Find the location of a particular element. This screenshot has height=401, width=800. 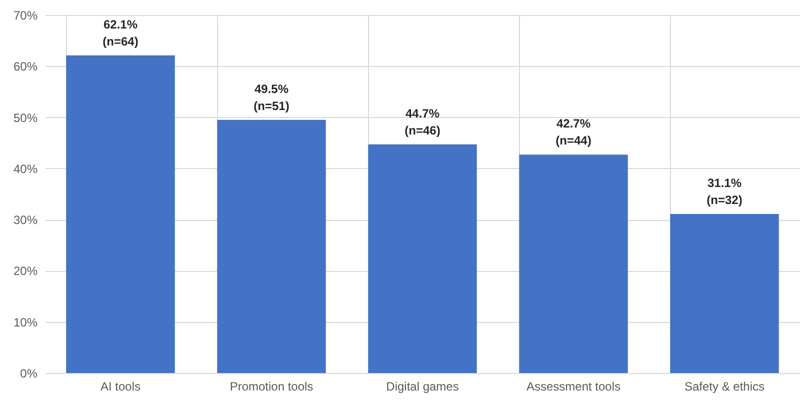

y-tick-label: 10% is located at coordinates (25, 322).